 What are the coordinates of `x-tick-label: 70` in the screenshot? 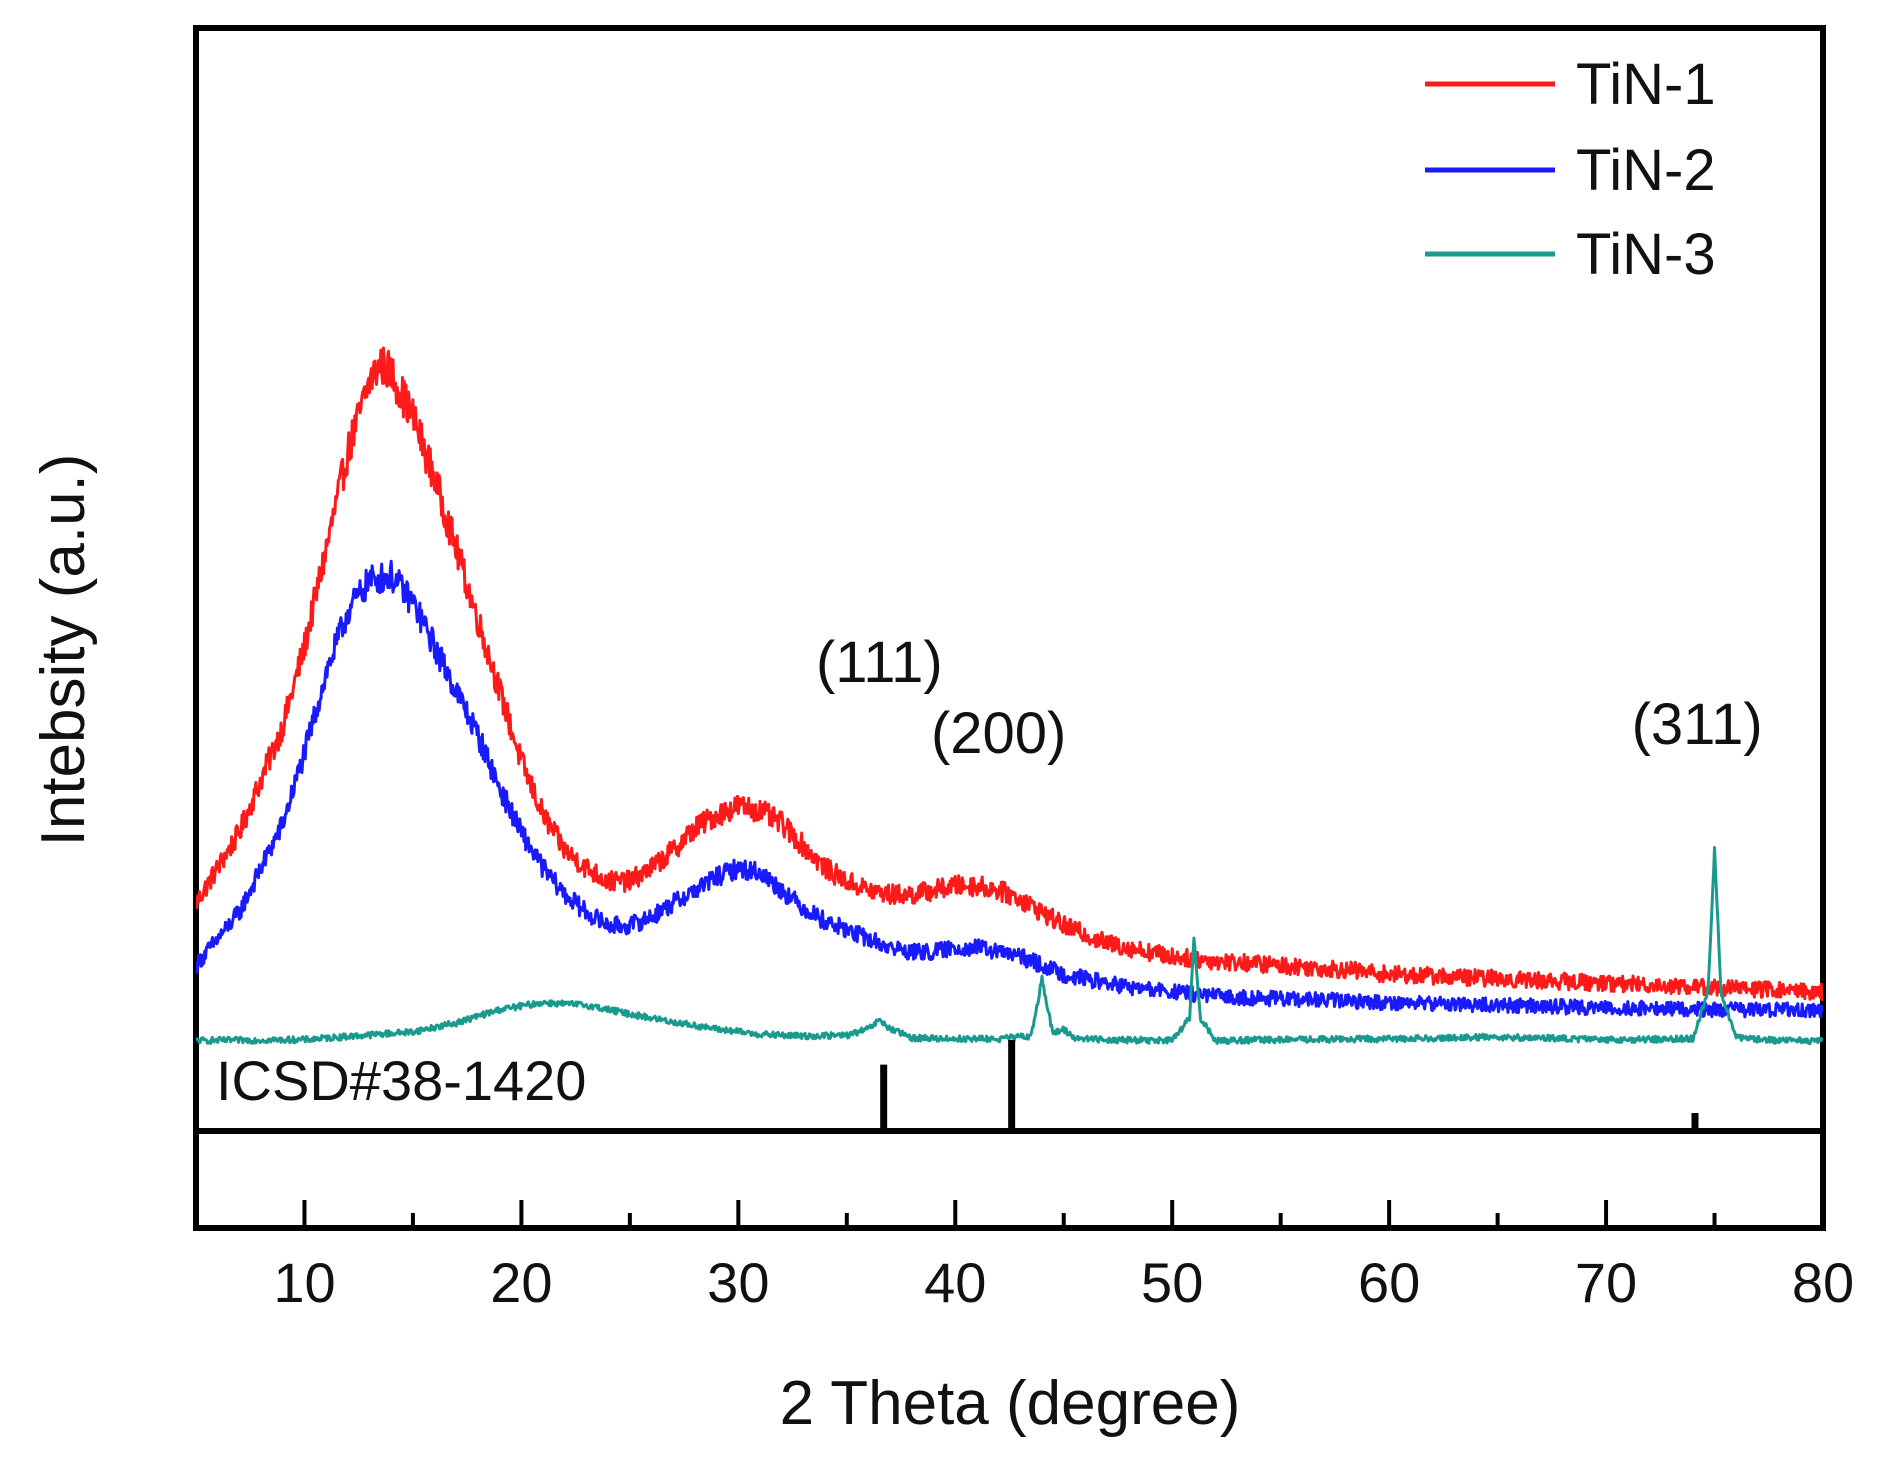 It's located at (1606, 1282).